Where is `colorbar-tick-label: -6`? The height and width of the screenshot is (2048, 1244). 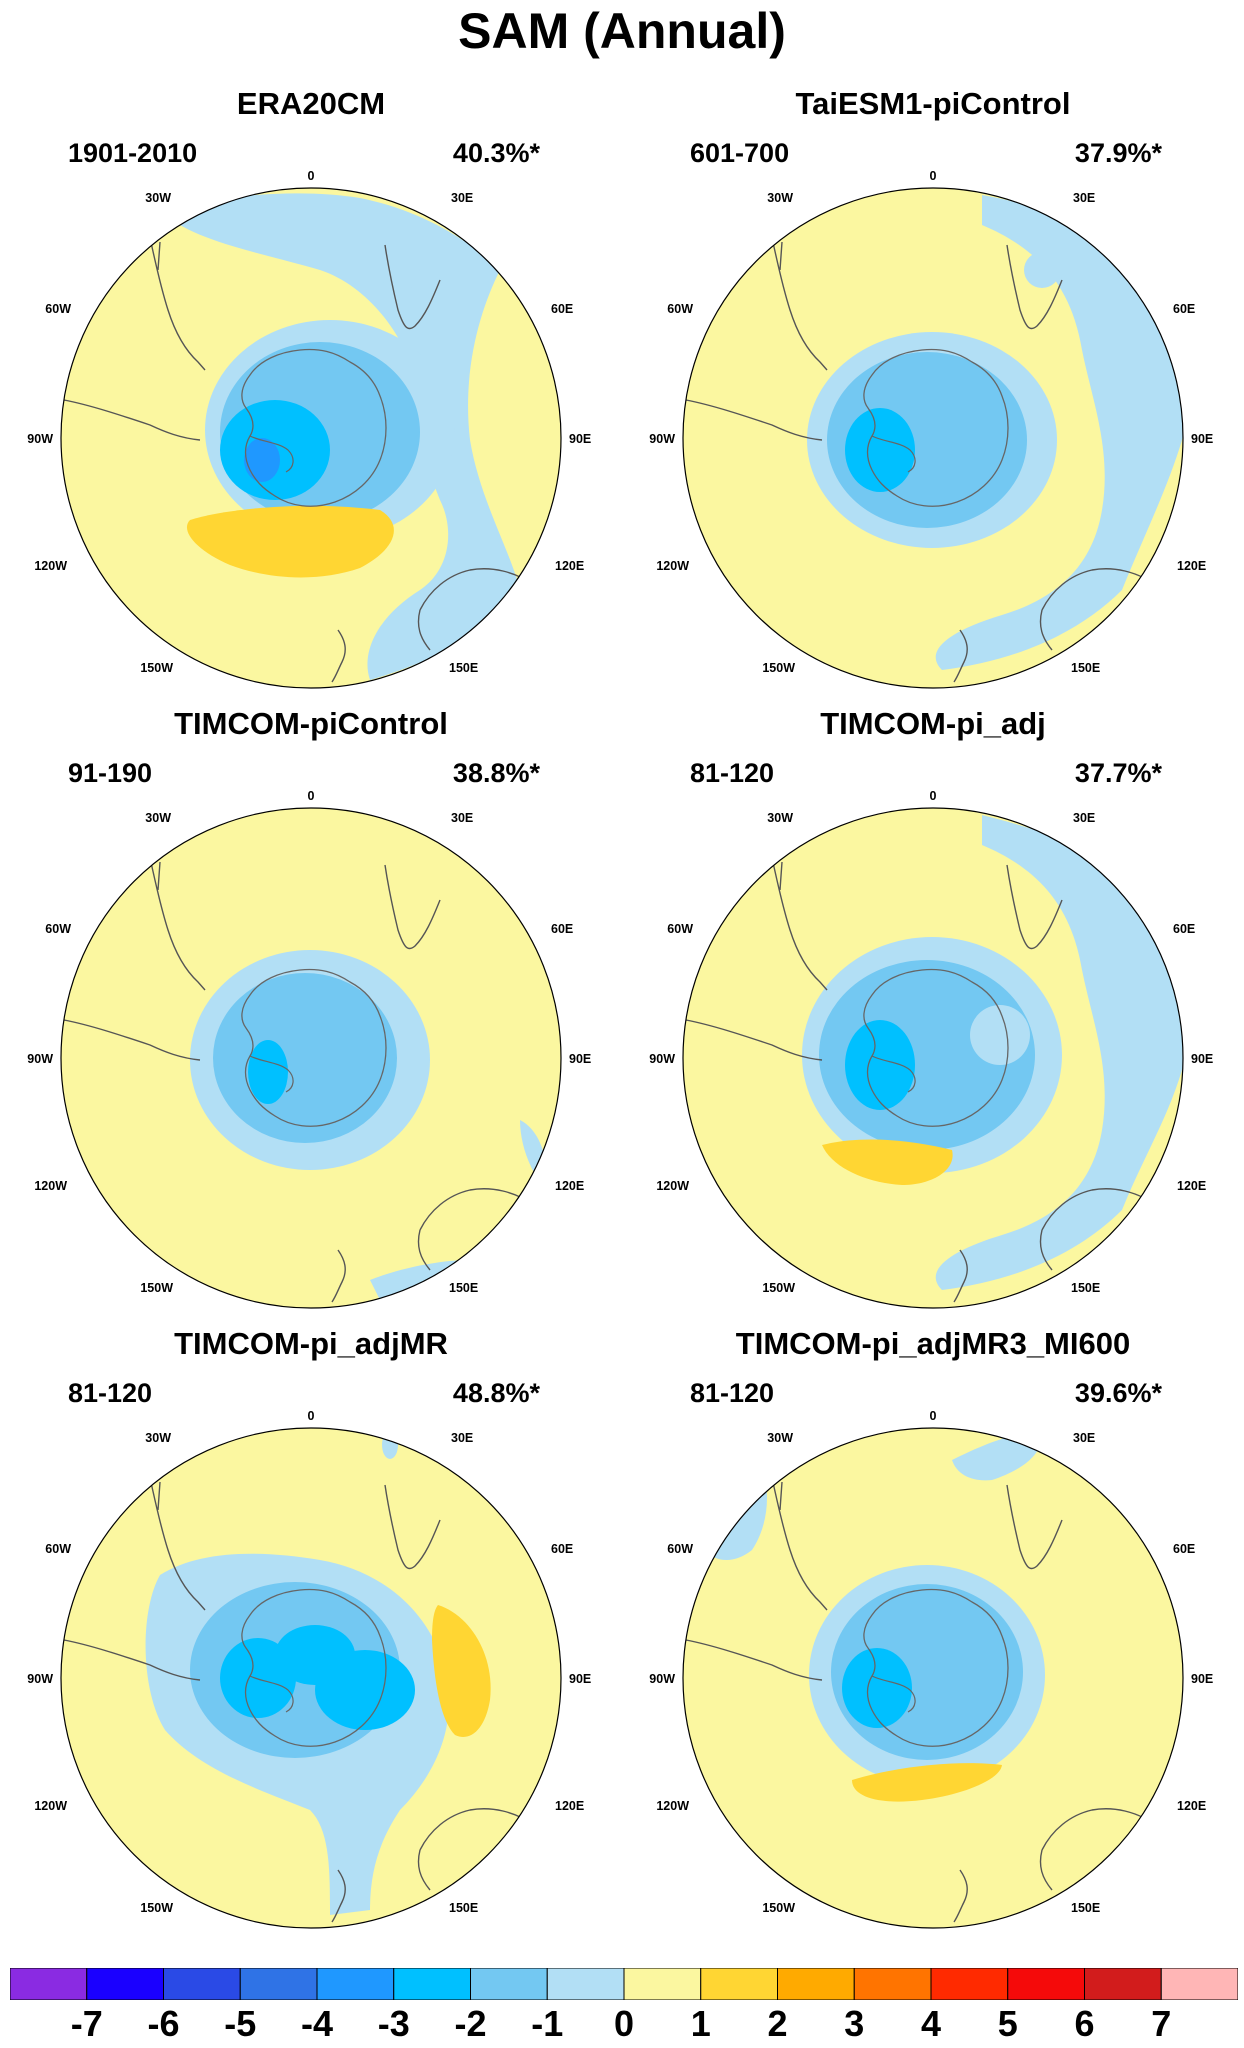 colorbar-tick-label: -6 is located at coordinates (163, 2023).